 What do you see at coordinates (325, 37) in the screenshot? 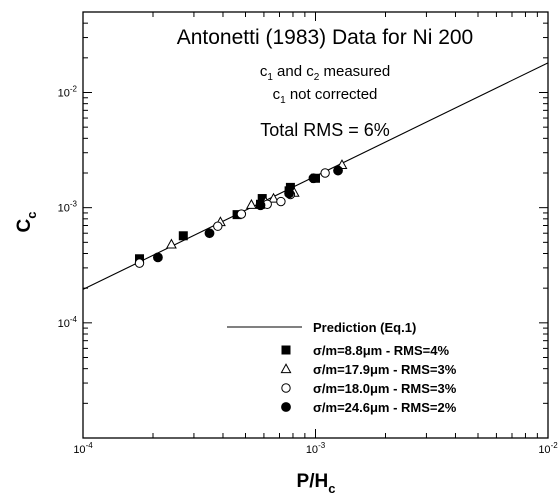
I see `chart-title: Antonetti (1983) Data for Ni 200` at bounding box center [325, 37].